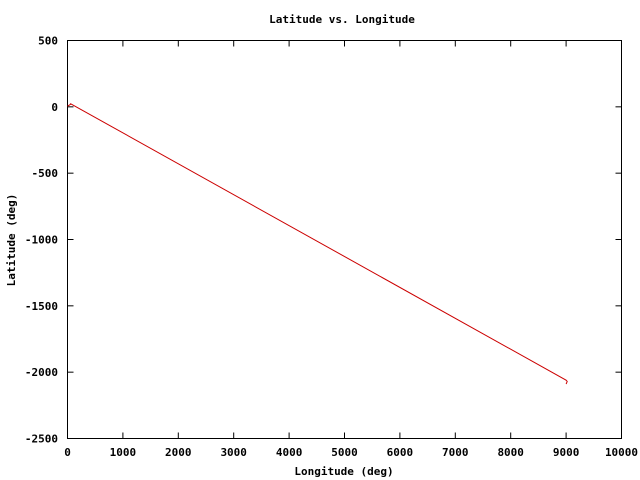 This screenshot has width=640, height=480. I want to click on x-tick-label: 4000, so click(289, 452).